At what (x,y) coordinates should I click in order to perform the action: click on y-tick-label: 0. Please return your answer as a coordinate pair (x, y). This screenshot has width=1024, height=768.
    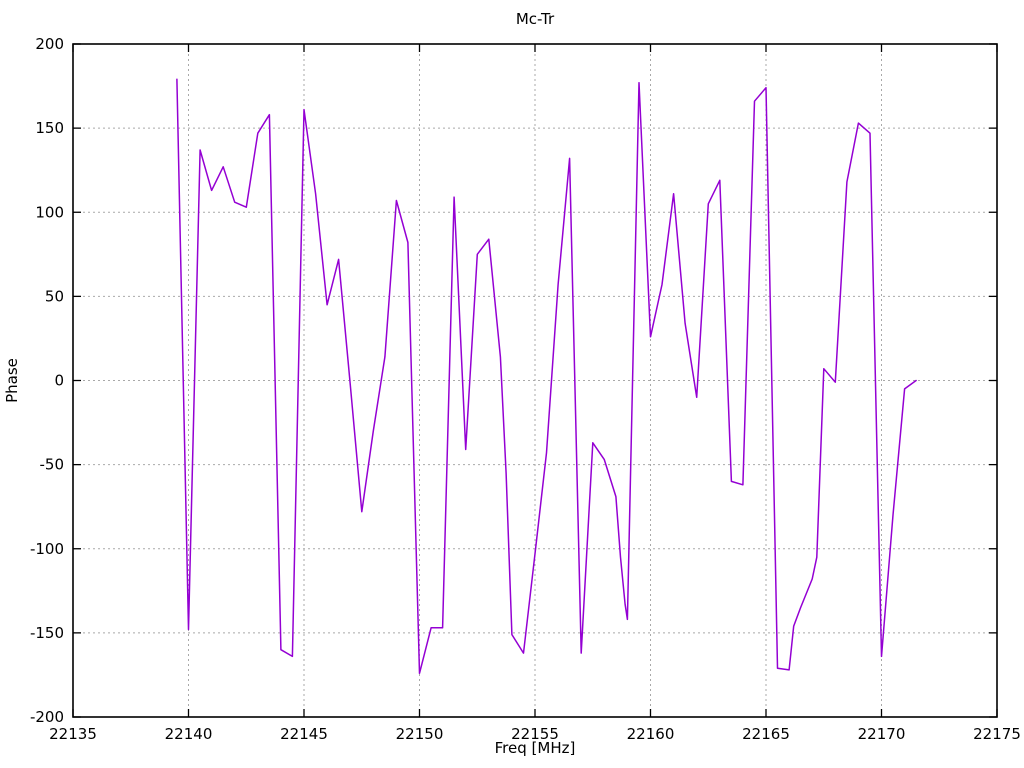
    Looking at the image, I should click on (59, 381).